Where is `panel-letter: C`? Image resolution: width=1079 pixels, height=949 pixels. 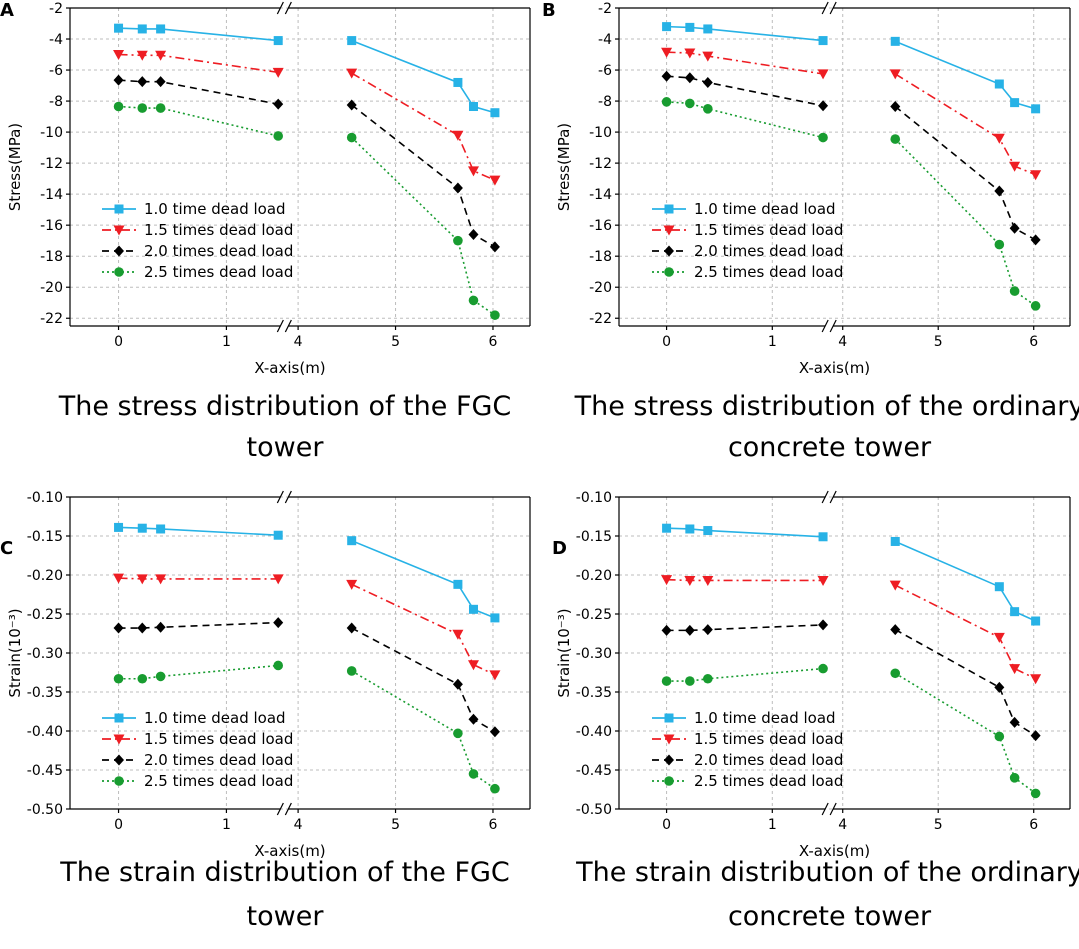 panel-letter: C is located at coordinates (6, 548).